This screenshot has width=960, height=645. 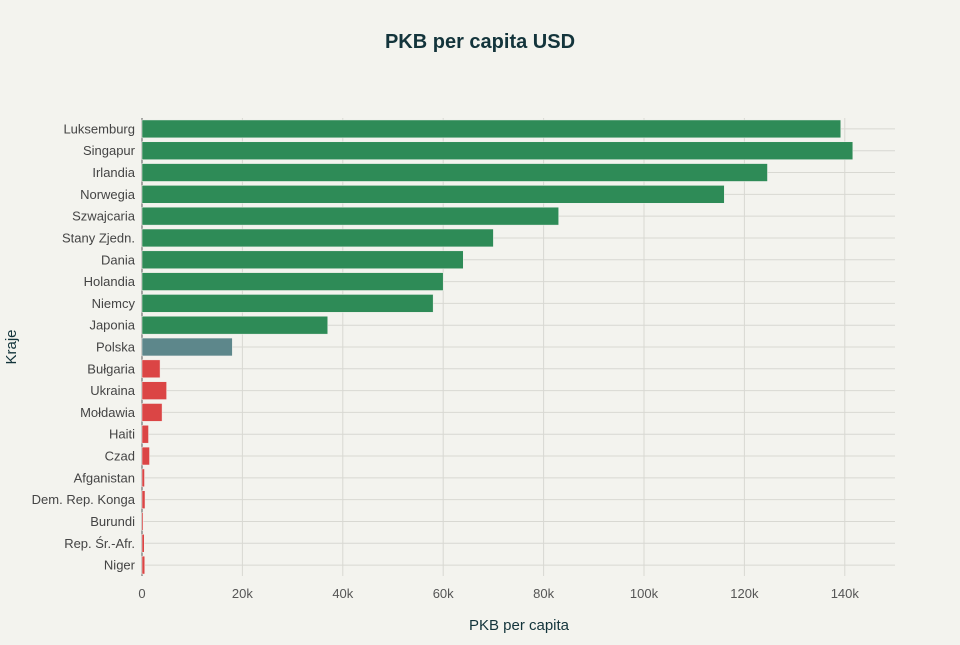 I want to click on y-tick-label: Polska, so click(x=116, y=347).